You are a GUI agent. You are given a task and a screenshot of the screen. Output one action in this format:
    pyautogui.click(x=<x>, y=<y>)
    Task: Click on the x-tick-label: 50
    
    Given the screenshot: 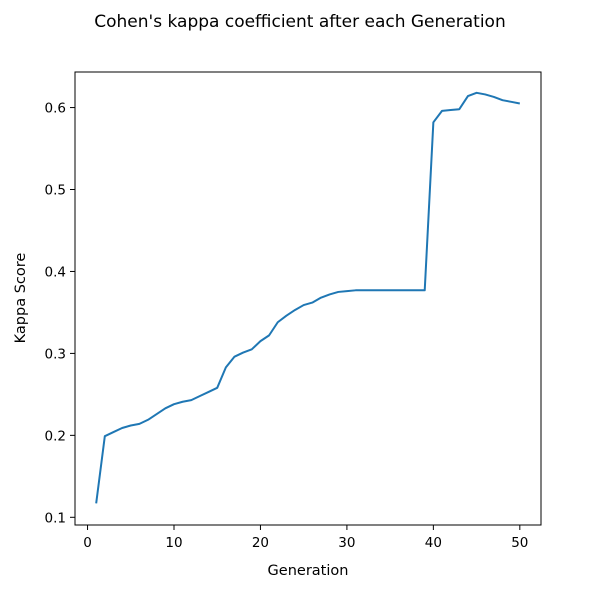 What is the action you would take?
    pyautogui.click(x=519, y=543)
    